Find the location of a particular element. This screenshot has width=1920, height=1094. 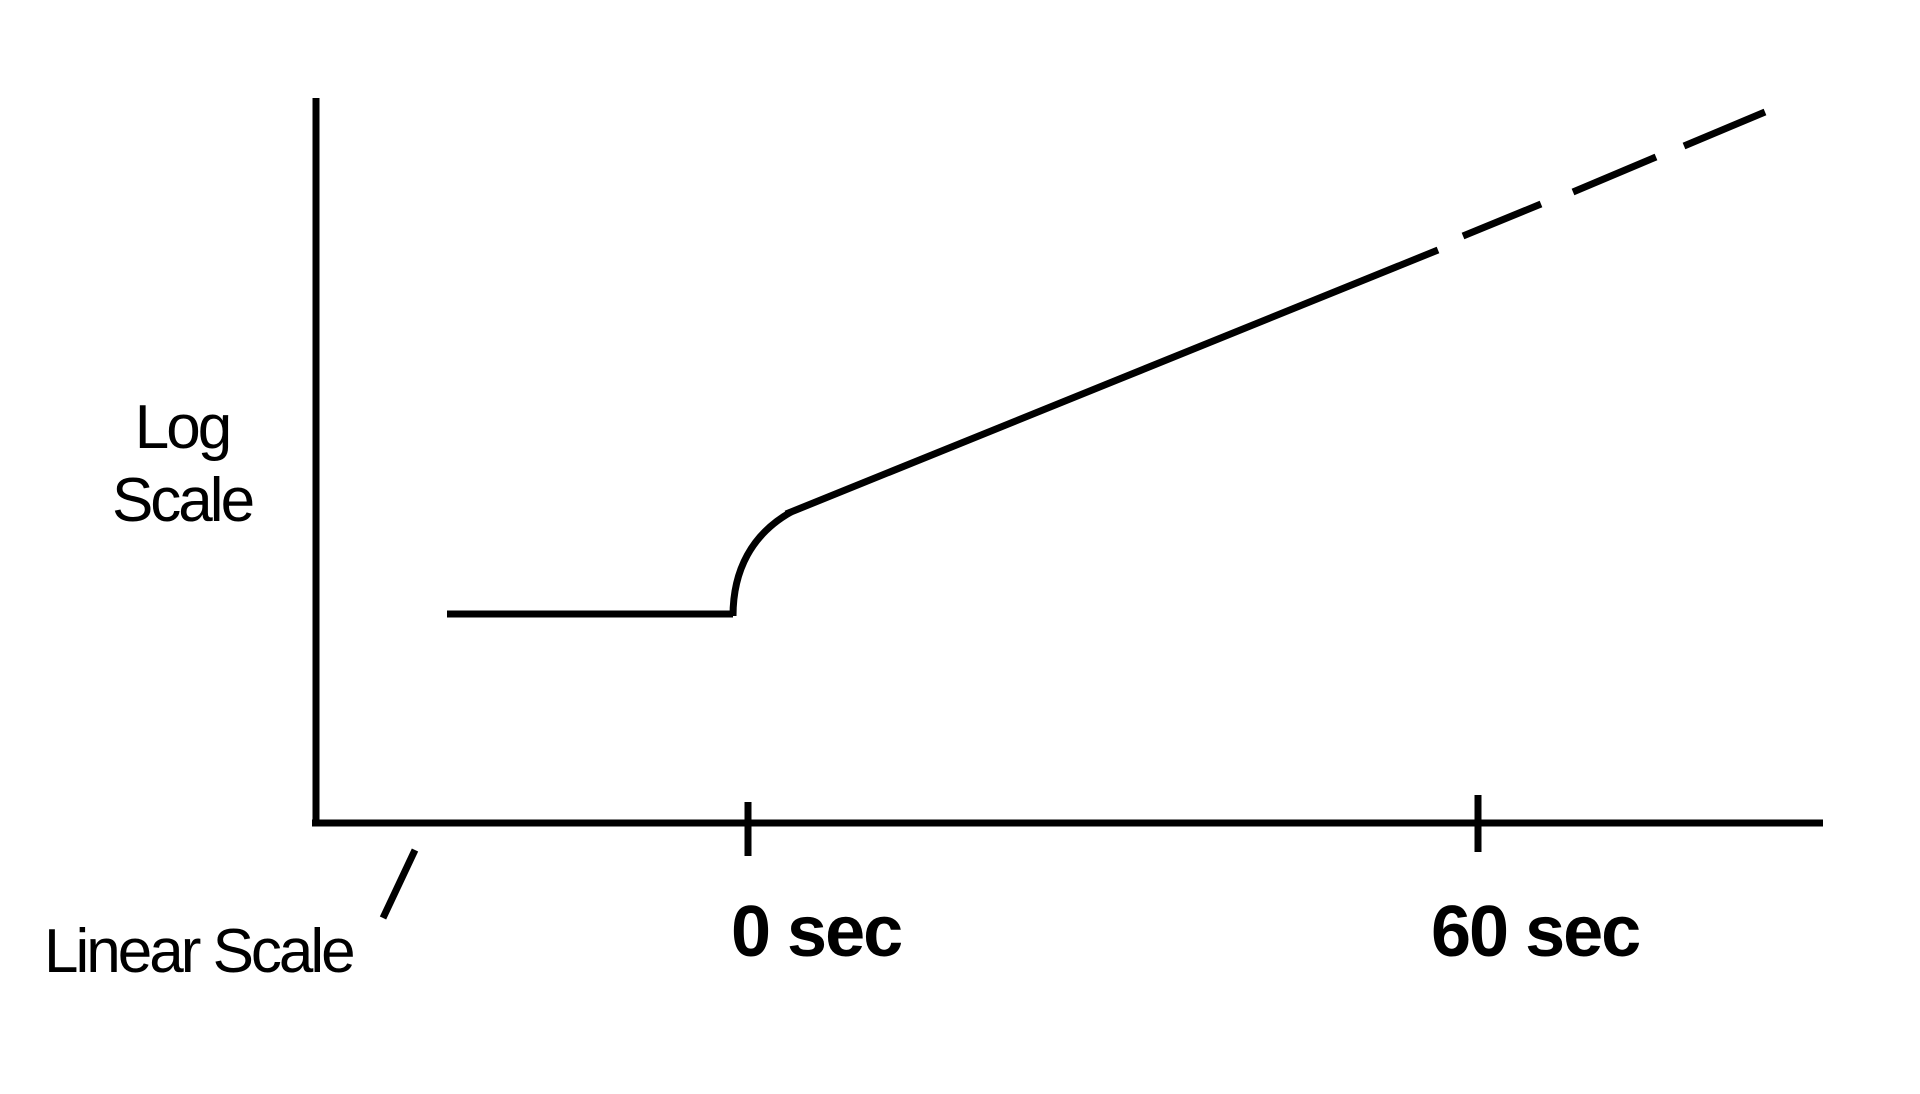

x-axis-label: Linear Scale is located at coordinates (198, 951).